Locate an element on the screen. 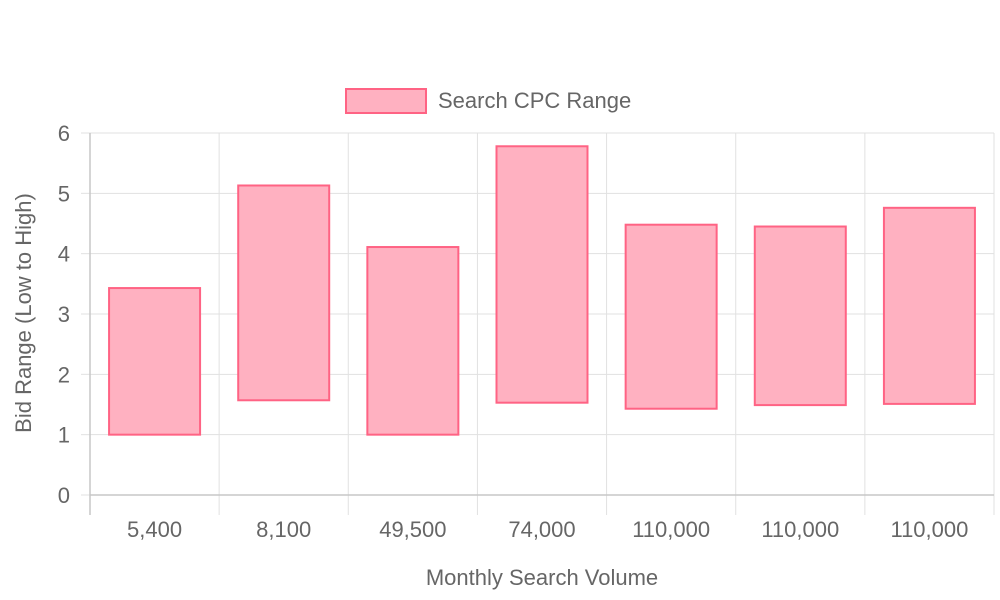 The height and width of the screenshot is (600, 1000). y-tick-label: 0 is located at coordinates (64, 495).